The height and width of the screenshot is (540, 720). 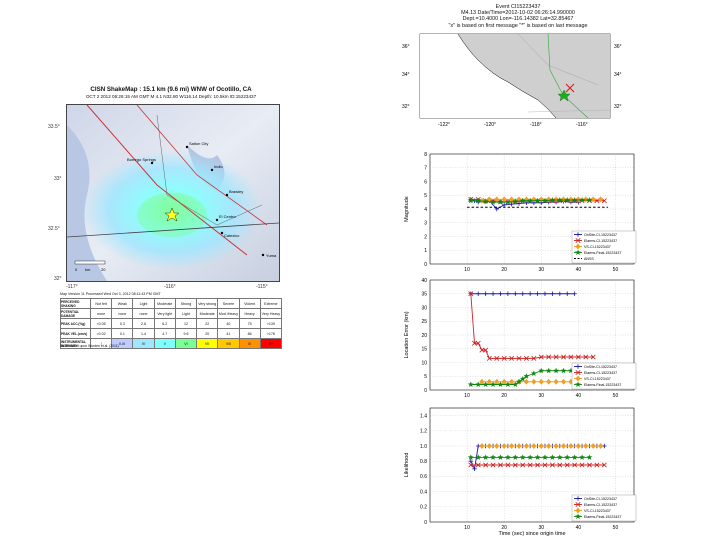 I want to click on intensity-cell: Not felt, so click(x=101, y=303).